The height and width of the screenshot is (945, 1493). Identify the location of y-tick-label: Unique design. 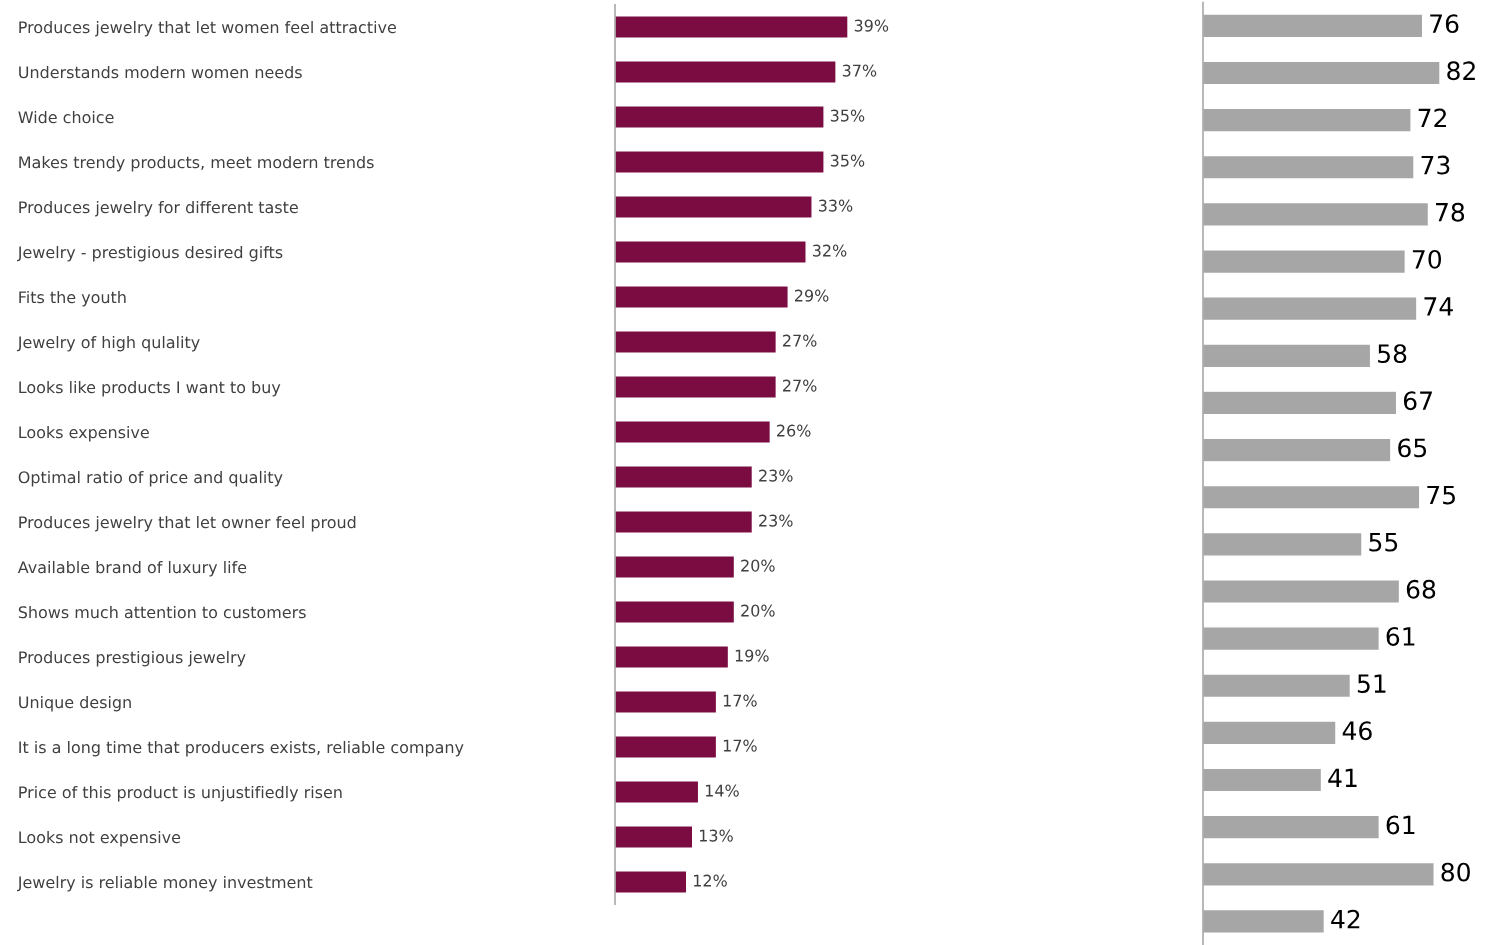
(75, 703).